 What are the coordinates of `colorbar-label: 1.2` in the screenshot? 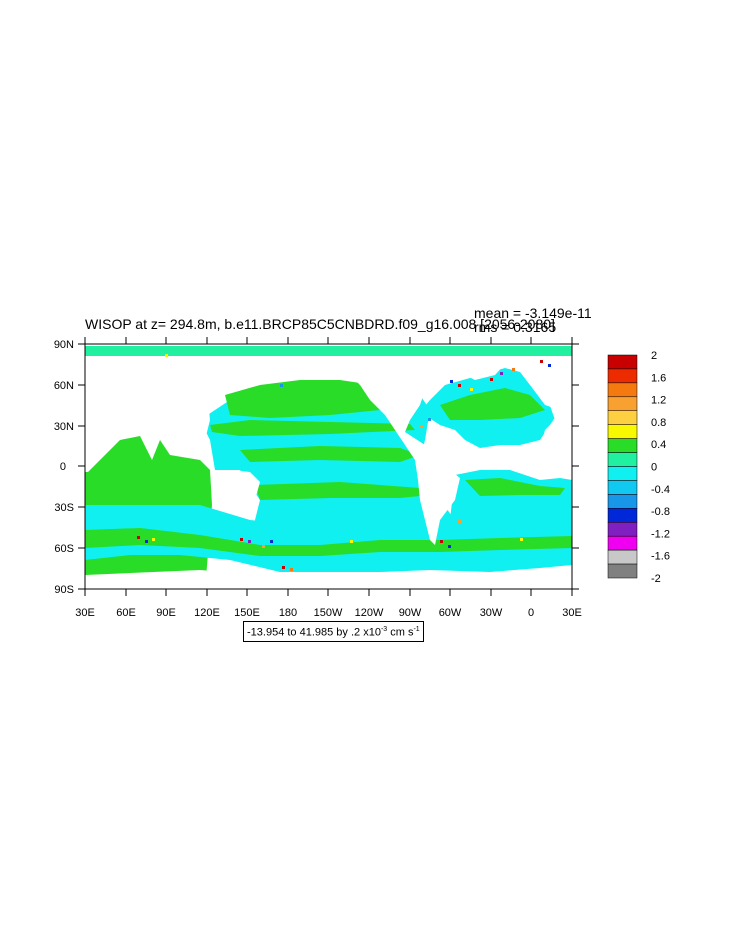 It's located at (658, 401).